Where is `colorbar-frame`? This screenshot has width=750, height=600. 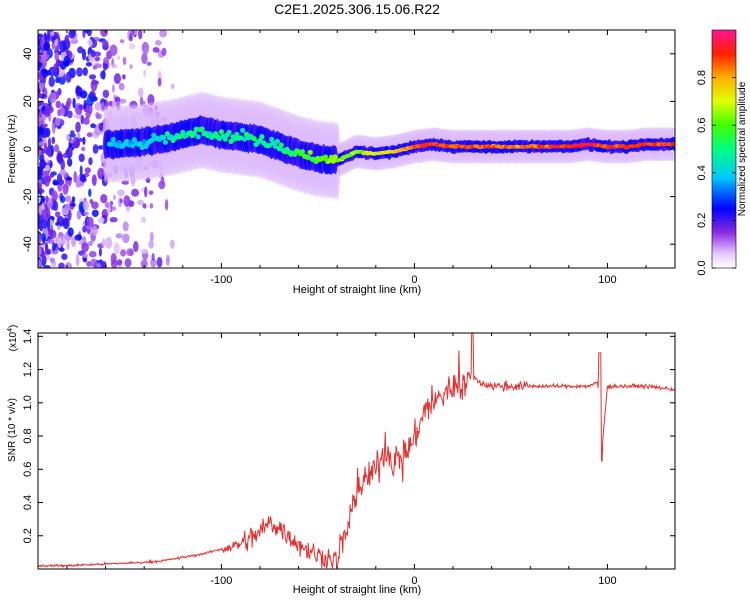 colorbar-frame is located at coordinates (724, 149).